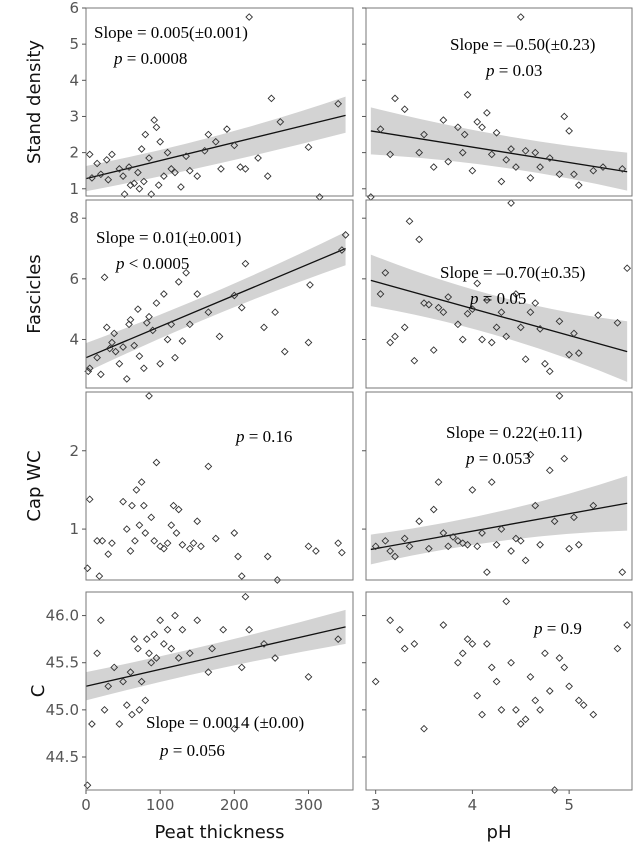  I want to click on slope-annotation: Slope = 0.0014 (±0.00), so click(225, 722).